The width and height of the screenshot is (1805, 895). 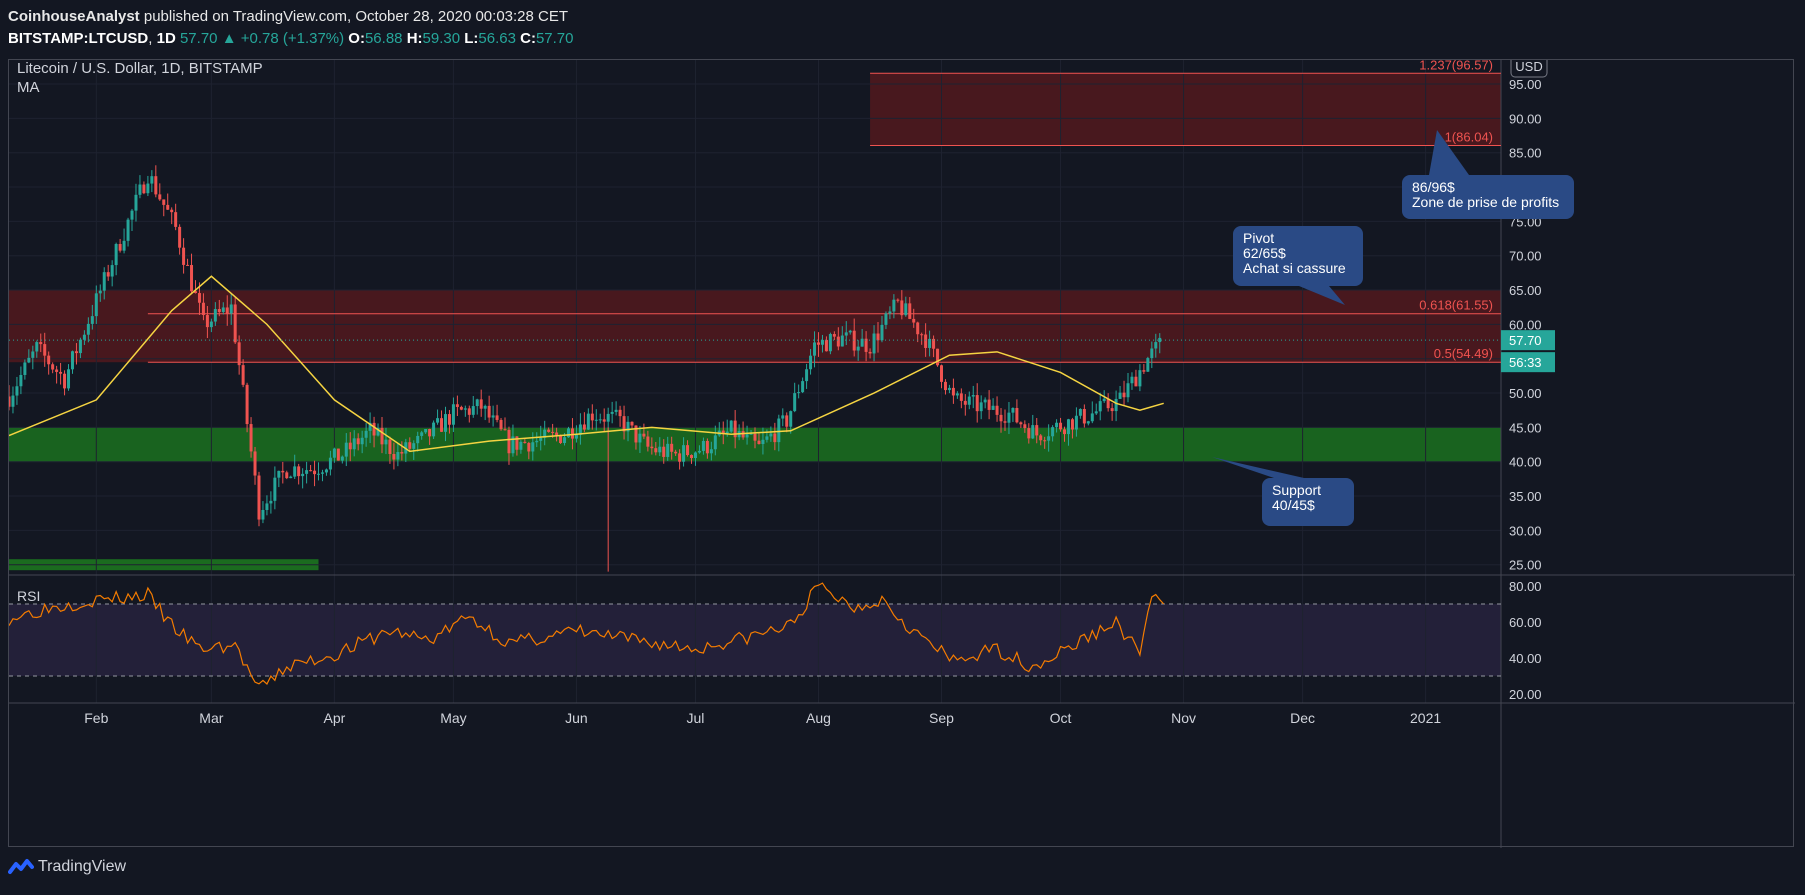 I want to click on currency-button: USD, so click(x=1529, y=69).